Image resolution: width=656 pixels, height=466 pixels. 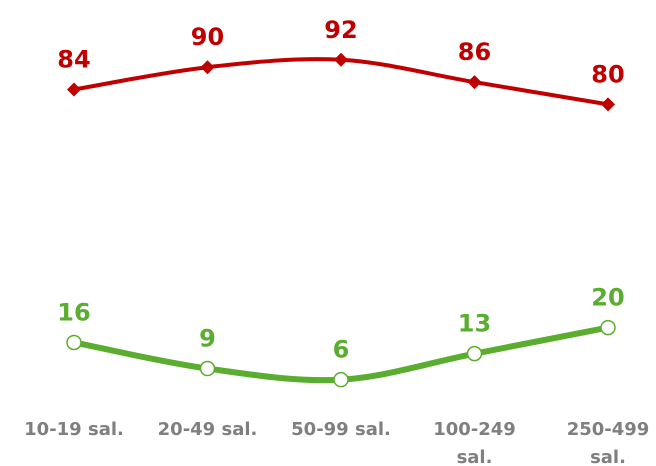 What do you see at coordinates (74, 429) in the screenshot?
I see `x-tick-label: 10-19 sal.` at bounding box center [74, 429].